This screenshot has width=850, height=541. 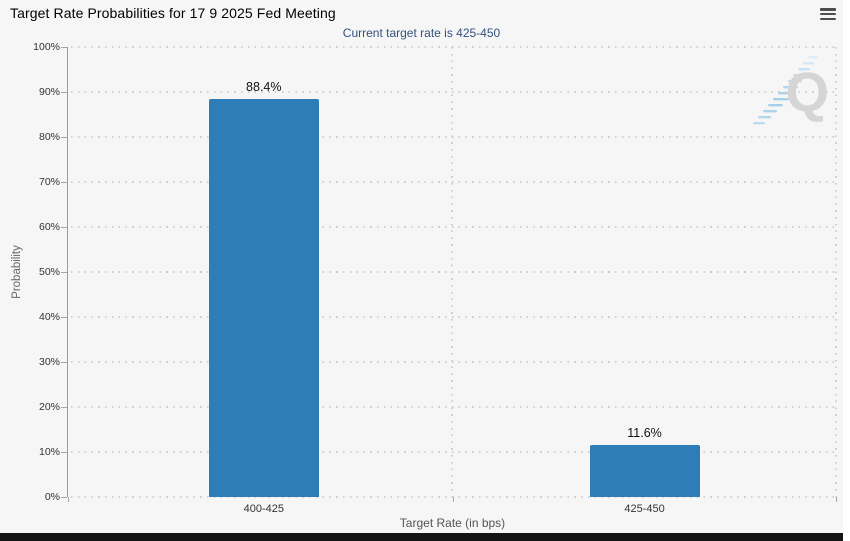 I want to click on y-axis-tick-label: 30%, so click(x=49, y=362).